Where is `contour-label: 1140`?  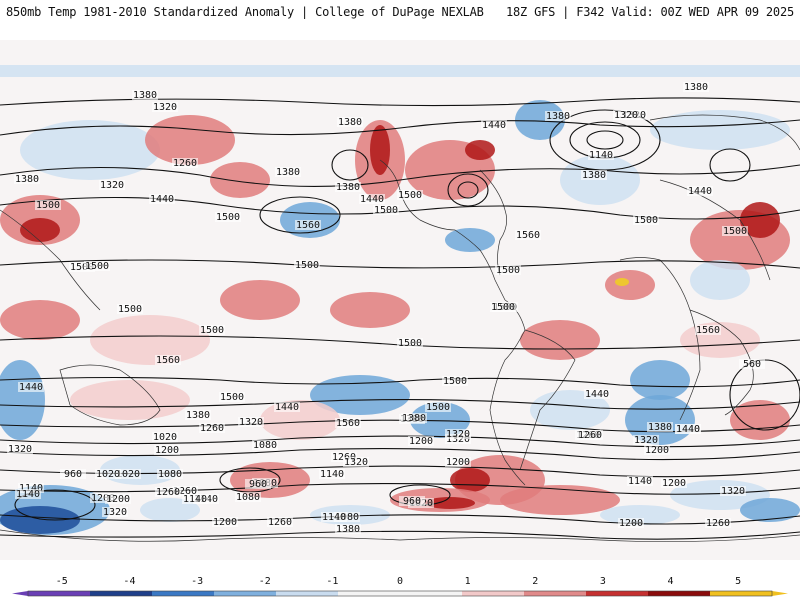
contour-label: 1140 is located at coordinates (332, 474).